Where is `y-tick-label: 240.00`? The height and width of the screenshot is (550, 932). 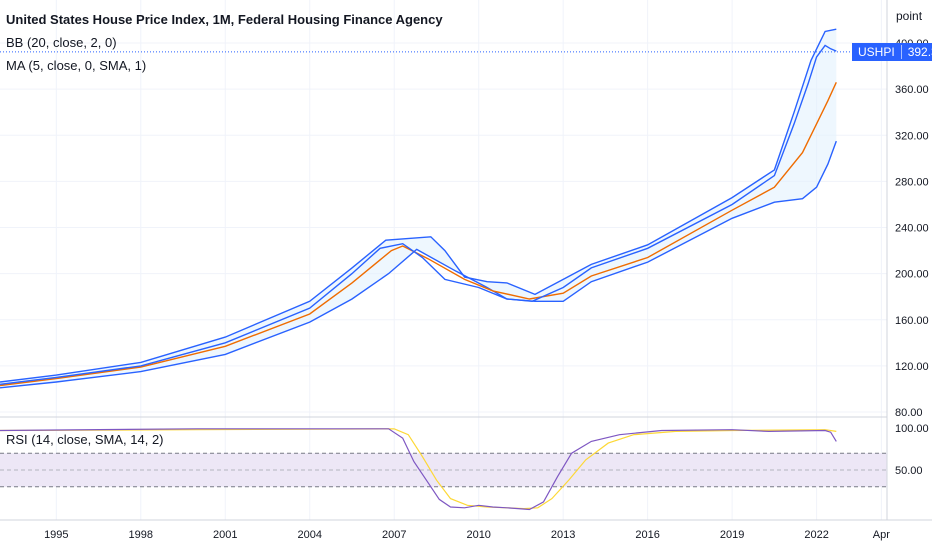
y-tick-label: 240.00 is located at coordinates (912, 229).